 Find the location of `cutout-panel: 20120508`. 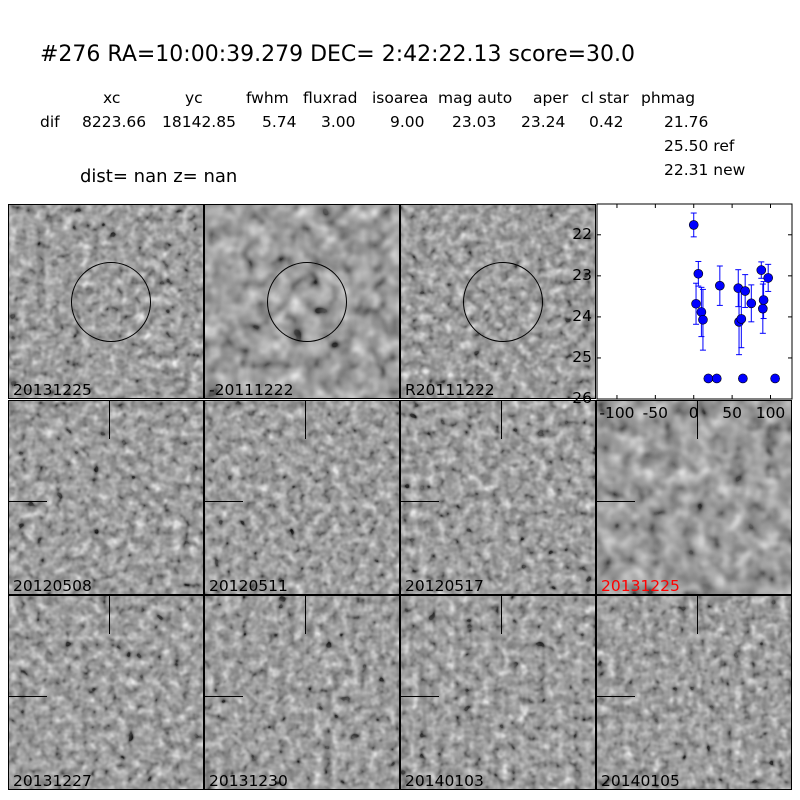

cutout-panel: 20120508 is located at coordinates (106, 497).